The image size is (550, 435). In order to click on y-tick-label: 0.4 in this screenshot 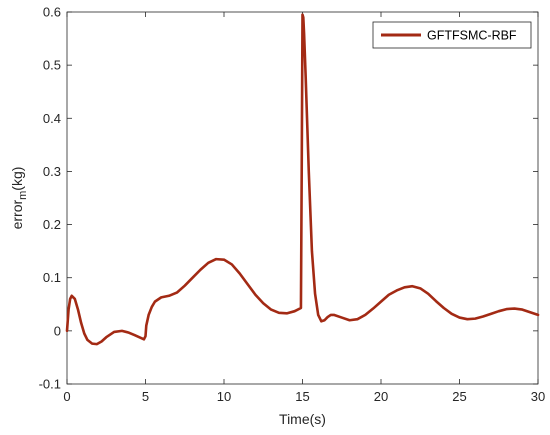, I will do `click(52, 118)`.